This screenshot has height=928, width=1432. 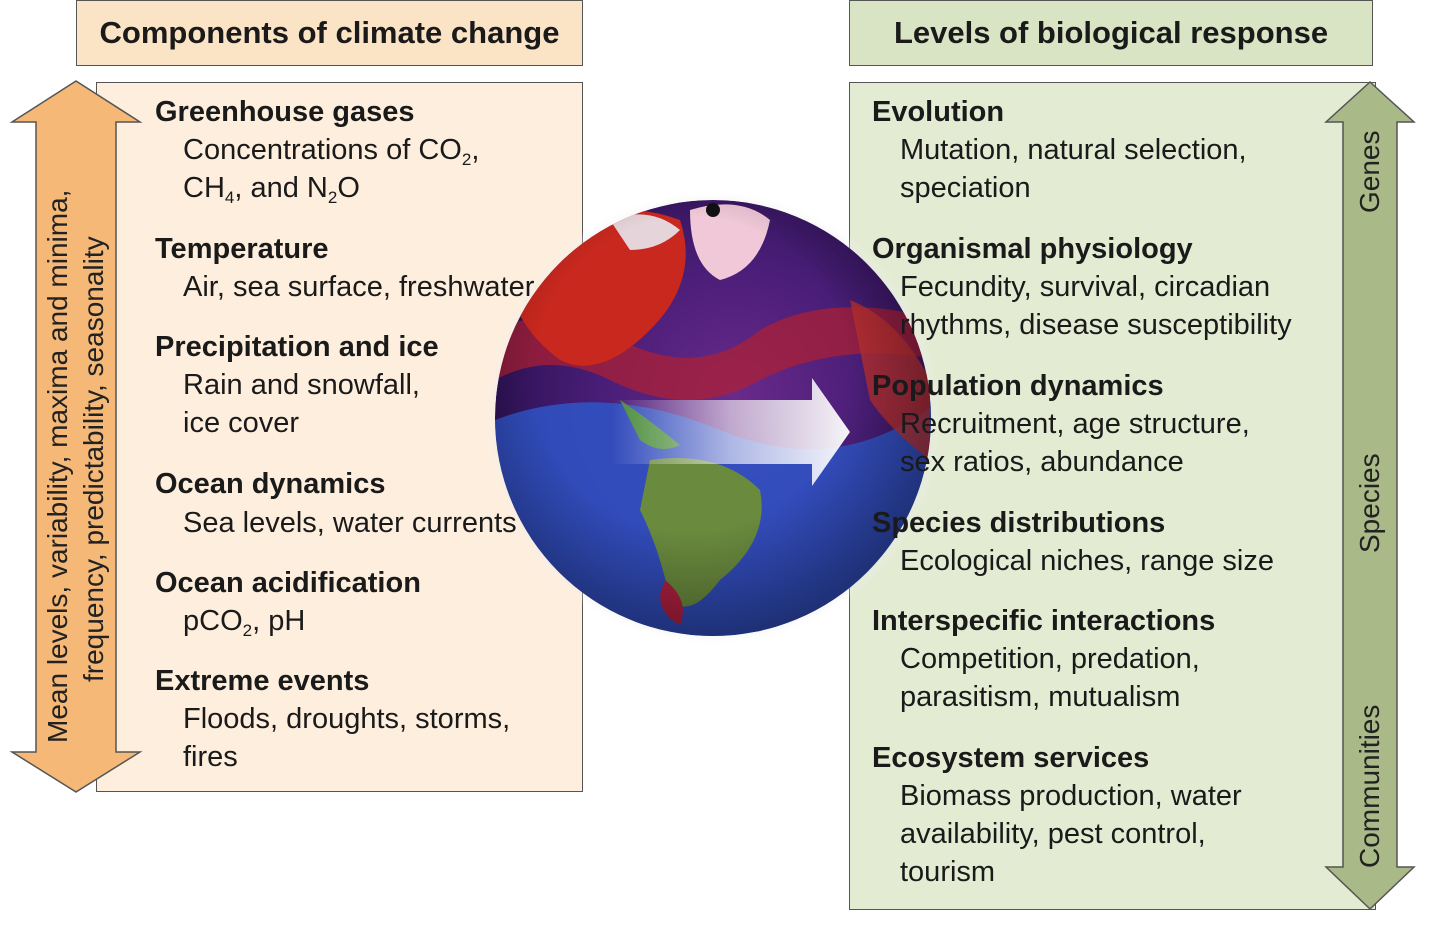 What do you see at coordinates (242, 249) in the screenshot?
I see `left-heading-temperature: Temperature` at bounding box center [242, 249].